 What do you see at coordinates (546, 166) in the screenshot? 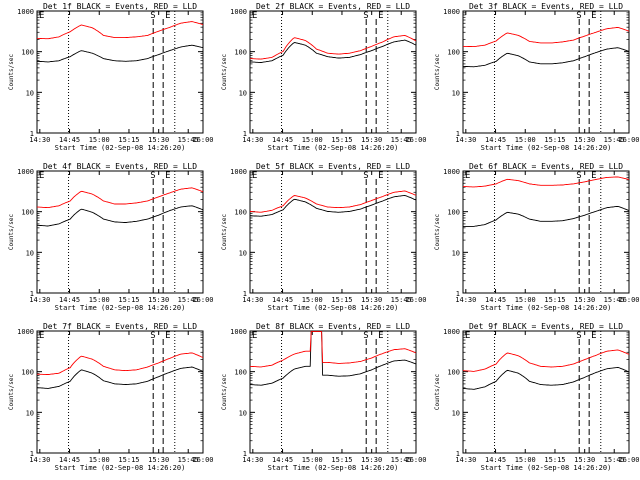
I see `chart-title: Det 6f BLACK = Events, RED = LLD` at bounding box center [546, 166].